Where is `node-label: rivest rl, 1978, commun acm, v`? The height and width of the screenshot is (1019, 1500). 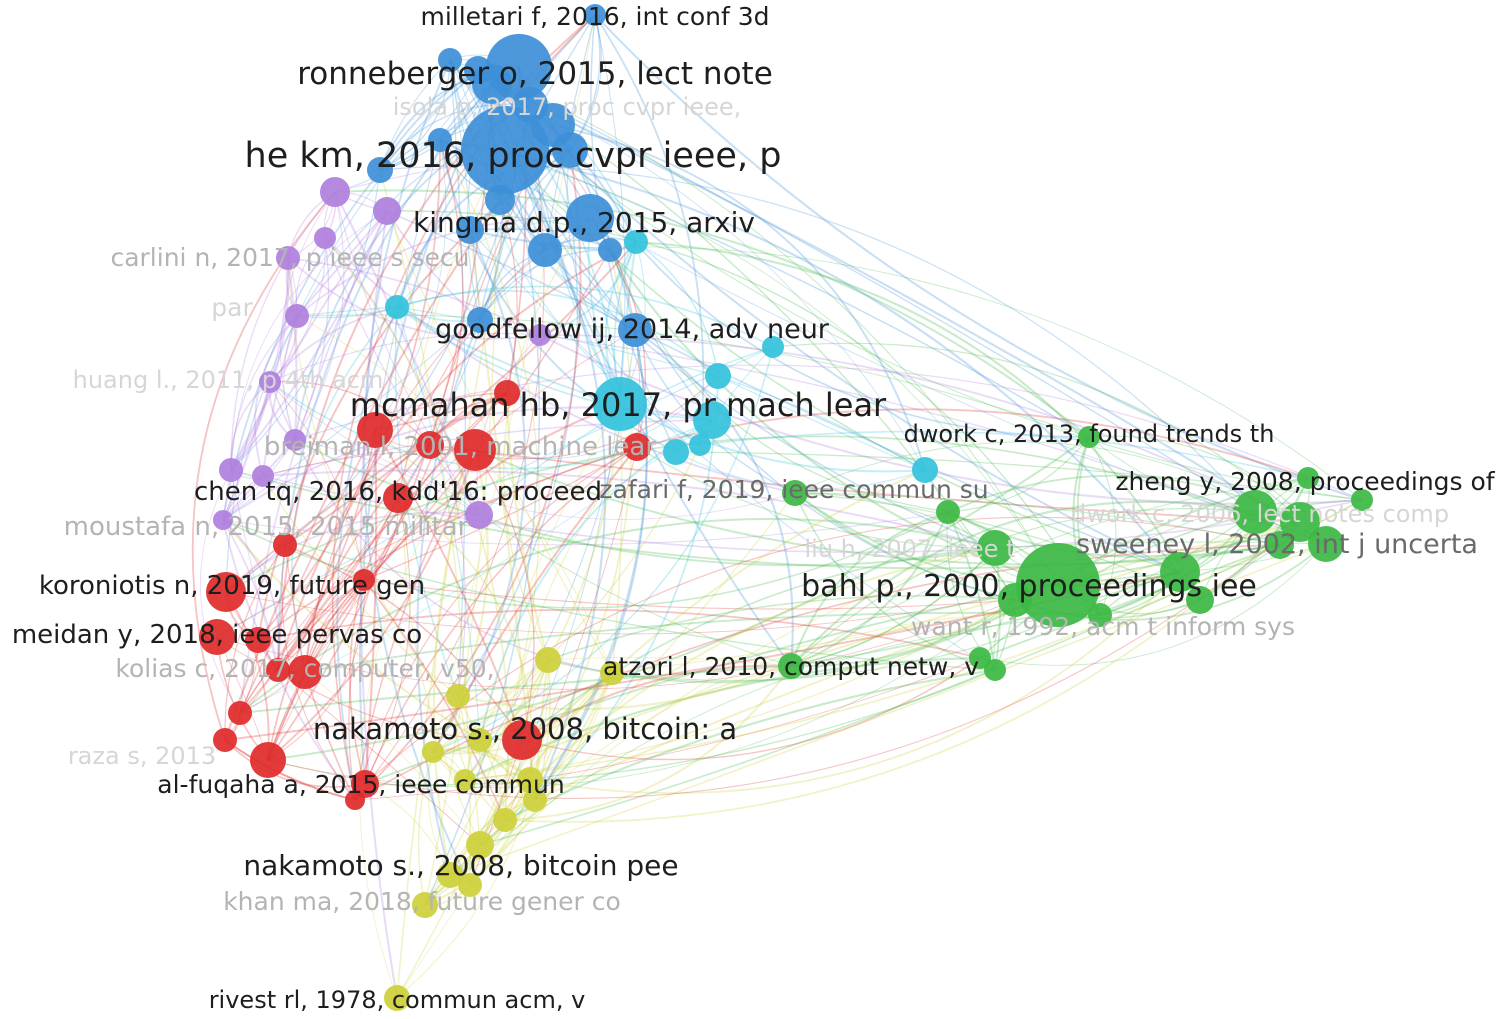
node-label: rivest rl, 1978, commun acm, v is located at coordinates (397, 1000).